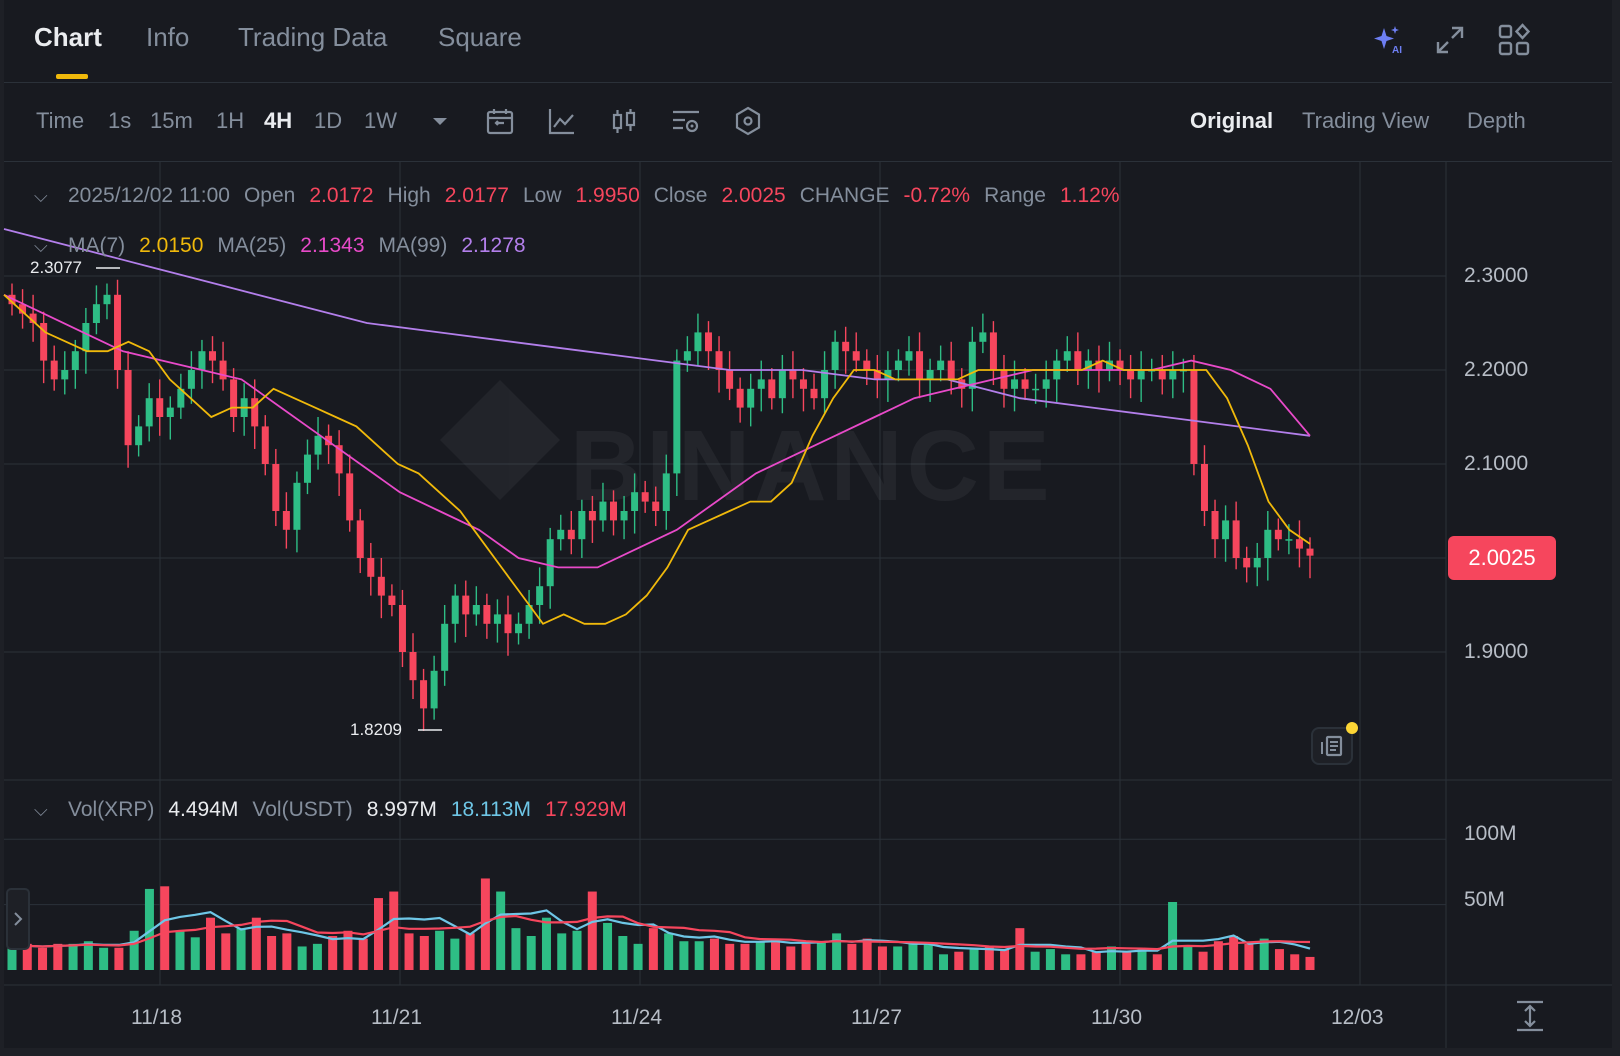 The image size is (1620, 1056). Describe the element at coordinates (149, 195) in the screenshot. I see `ohlc-date: 2025/12/02 11:00` at that location.